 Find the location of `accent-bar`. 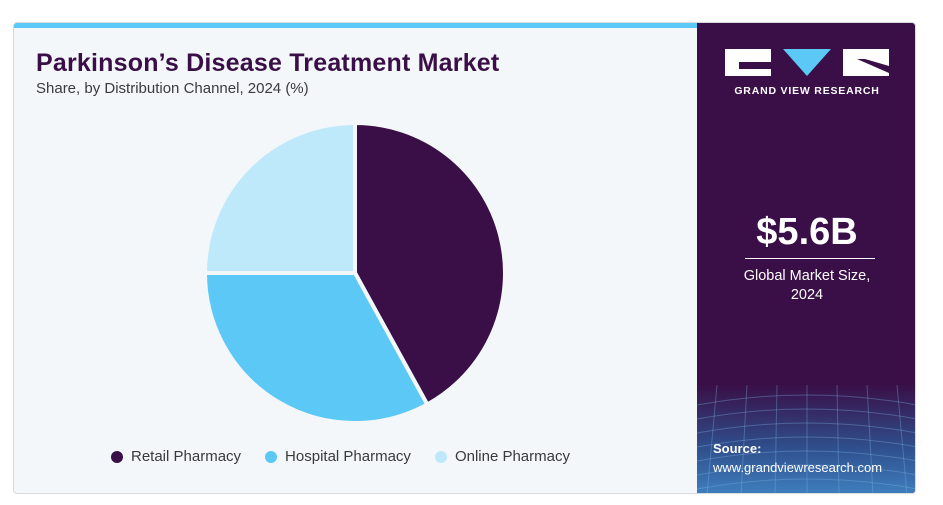

accent-bar is located at coordinates (355, 25).